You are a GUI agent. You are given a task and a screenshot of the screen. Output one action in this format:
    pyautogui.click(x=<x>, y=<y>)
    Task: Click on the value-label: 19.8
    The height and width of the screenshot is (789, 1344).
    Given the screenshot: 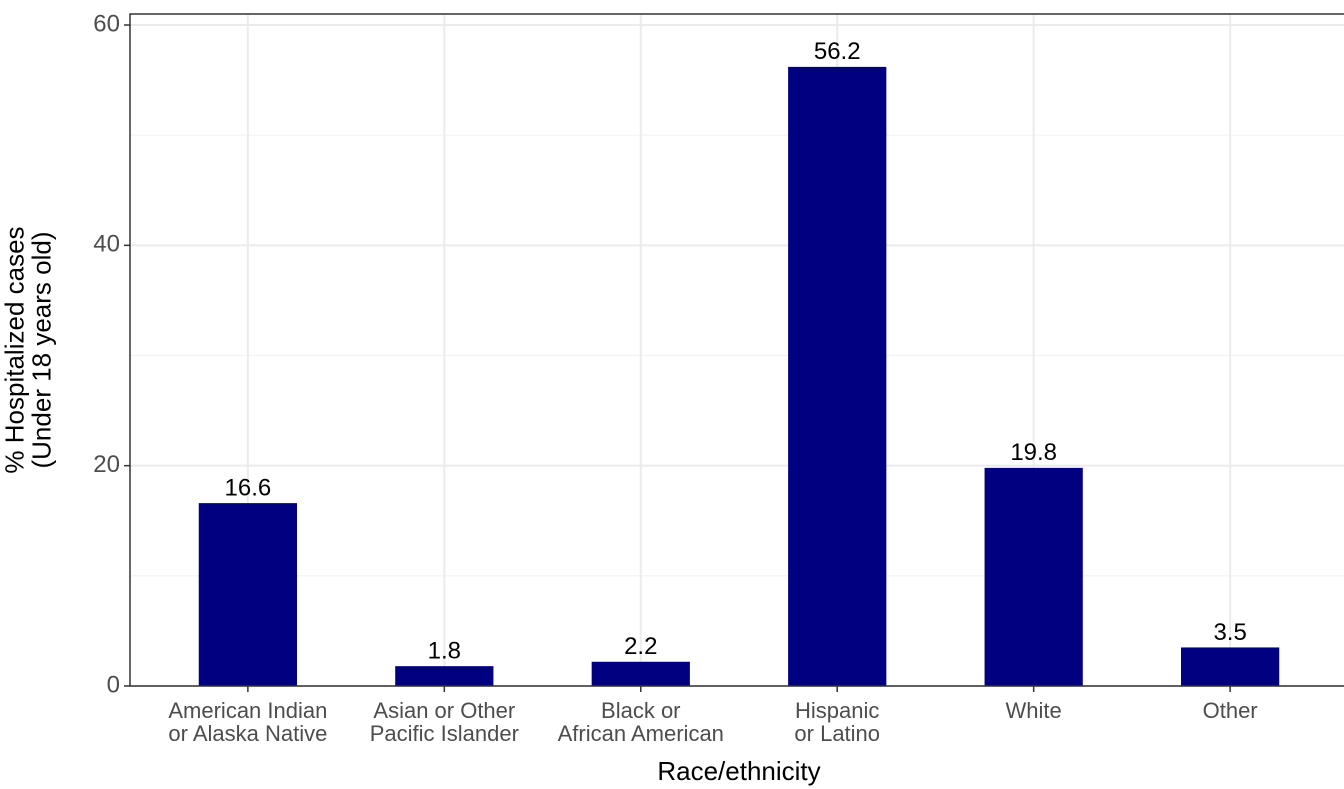 What is the action you would take?
    pyautogui.click(x=1033, y=452)
    